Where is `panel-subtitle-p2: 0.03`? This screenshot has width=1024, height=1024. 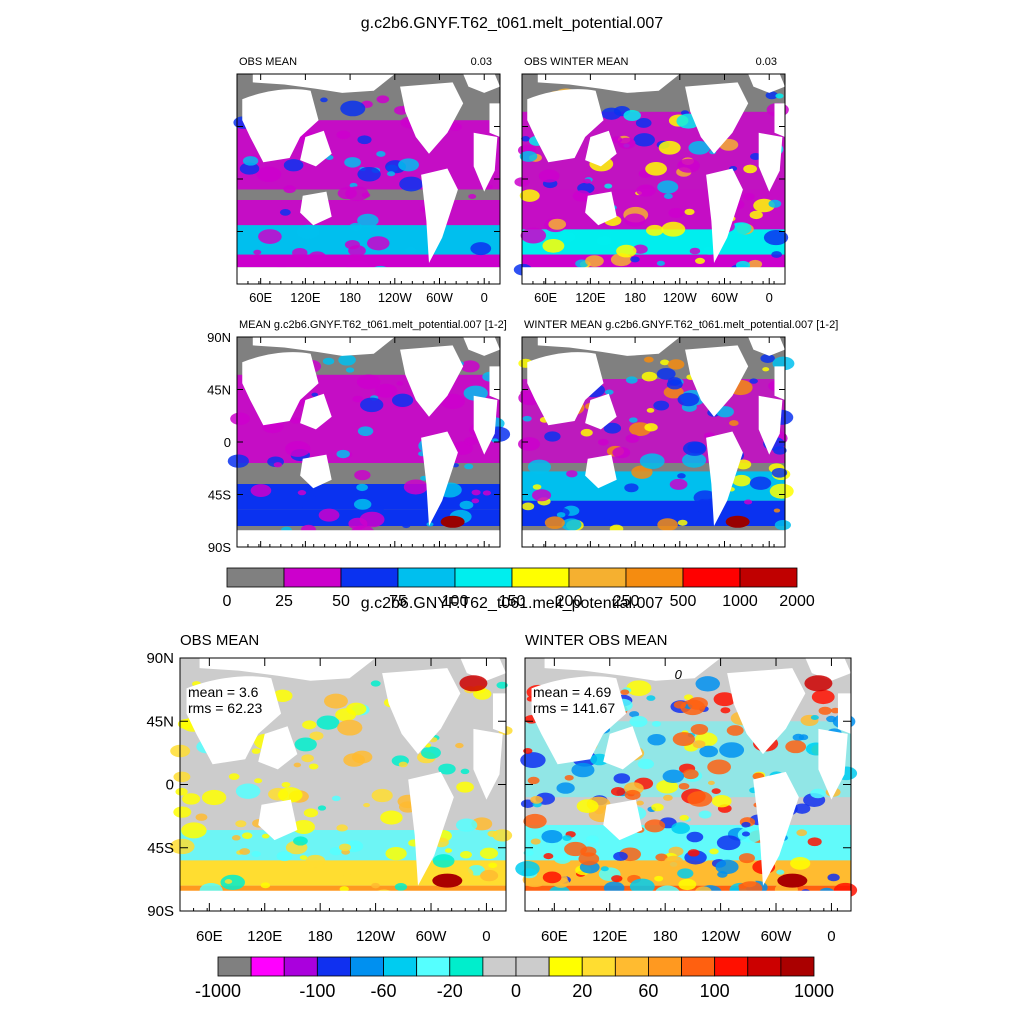
panel-subtitle-p2: 0.03 is located at coordinates (766, 62).